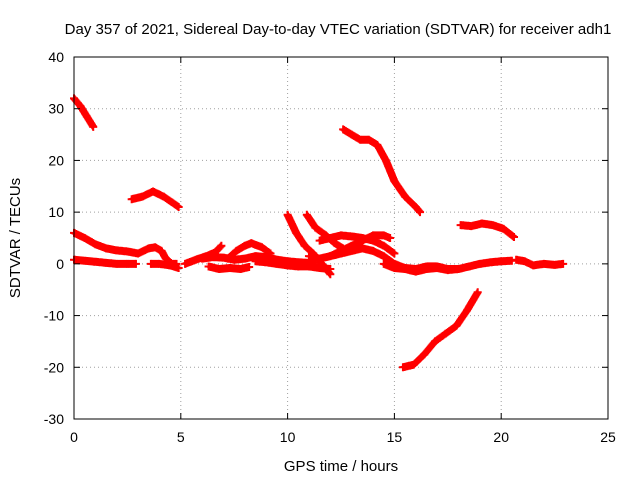 The width and height of the screenshot is (640, 480). Describe the element at coordinates (56, 109) in the screenshot. I see `y-tick-label: 30` at that location.